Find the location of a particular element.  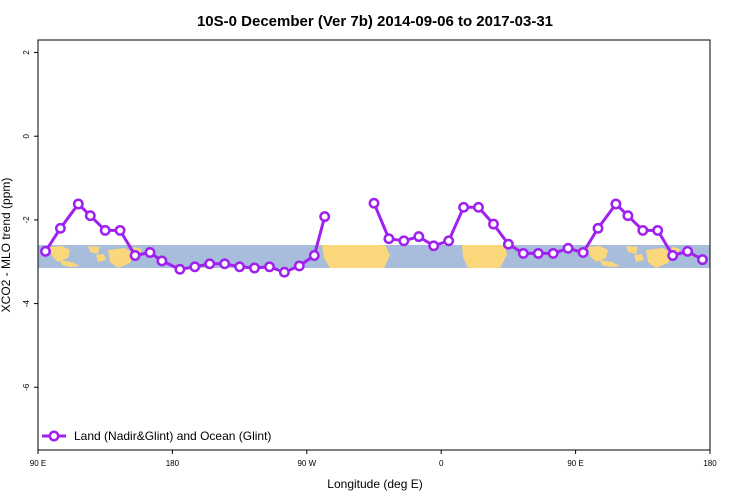

y-tick-label: -4 is located at coordinates (26, 303).